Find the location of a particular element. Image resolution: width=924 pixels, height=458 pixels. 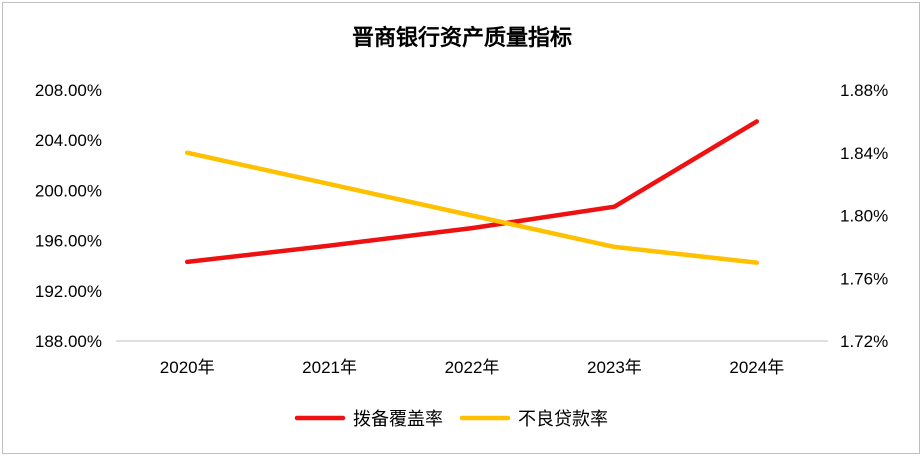

right-tick-label: 1.84% is located at coordinates (864, 153).